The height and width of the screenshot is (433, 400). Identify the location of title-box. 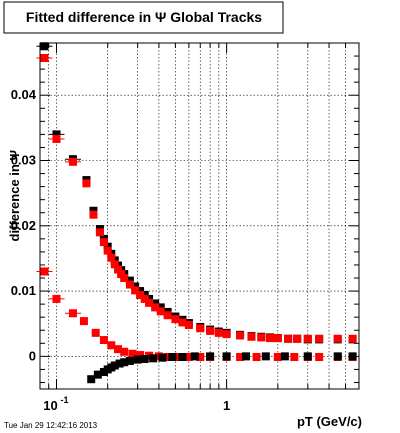
(143, 17).